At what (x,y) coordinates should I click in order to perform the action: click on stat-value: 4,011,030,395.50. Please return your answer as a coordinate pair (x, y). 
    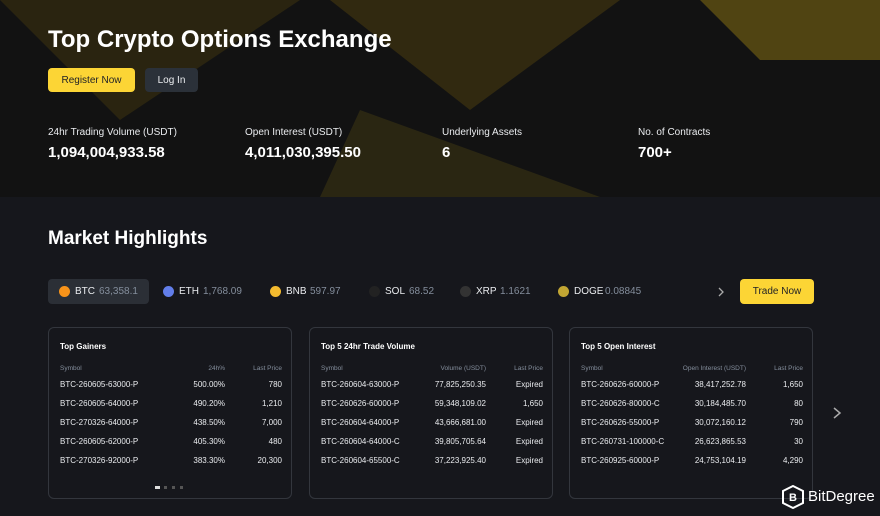
    Looking at the image, I should click on (303, 152).